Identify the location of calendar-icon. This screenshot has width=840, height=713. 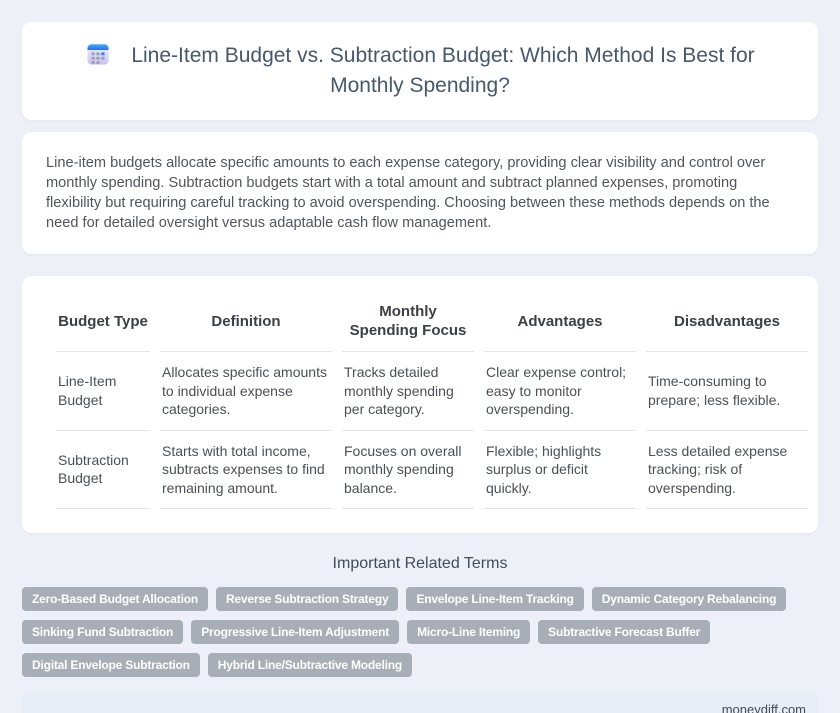
(98, 54).